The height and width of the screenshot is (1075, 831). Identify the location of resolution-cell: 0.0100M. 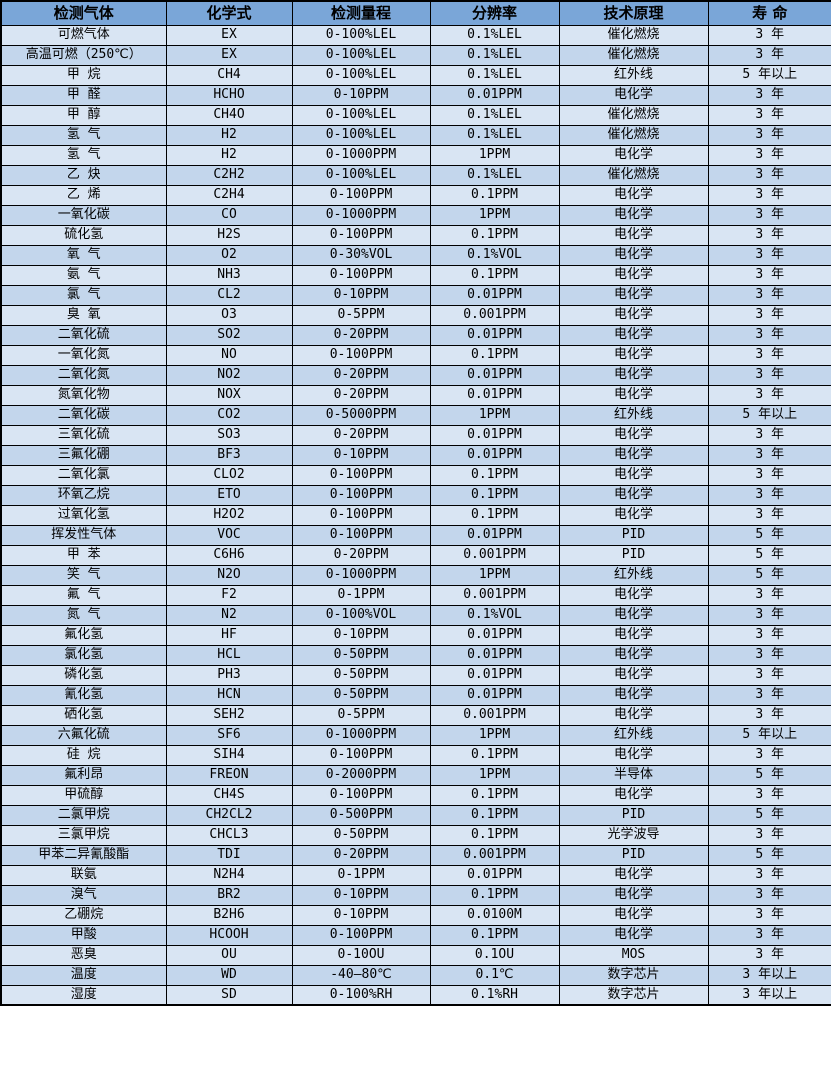
(494, 915).